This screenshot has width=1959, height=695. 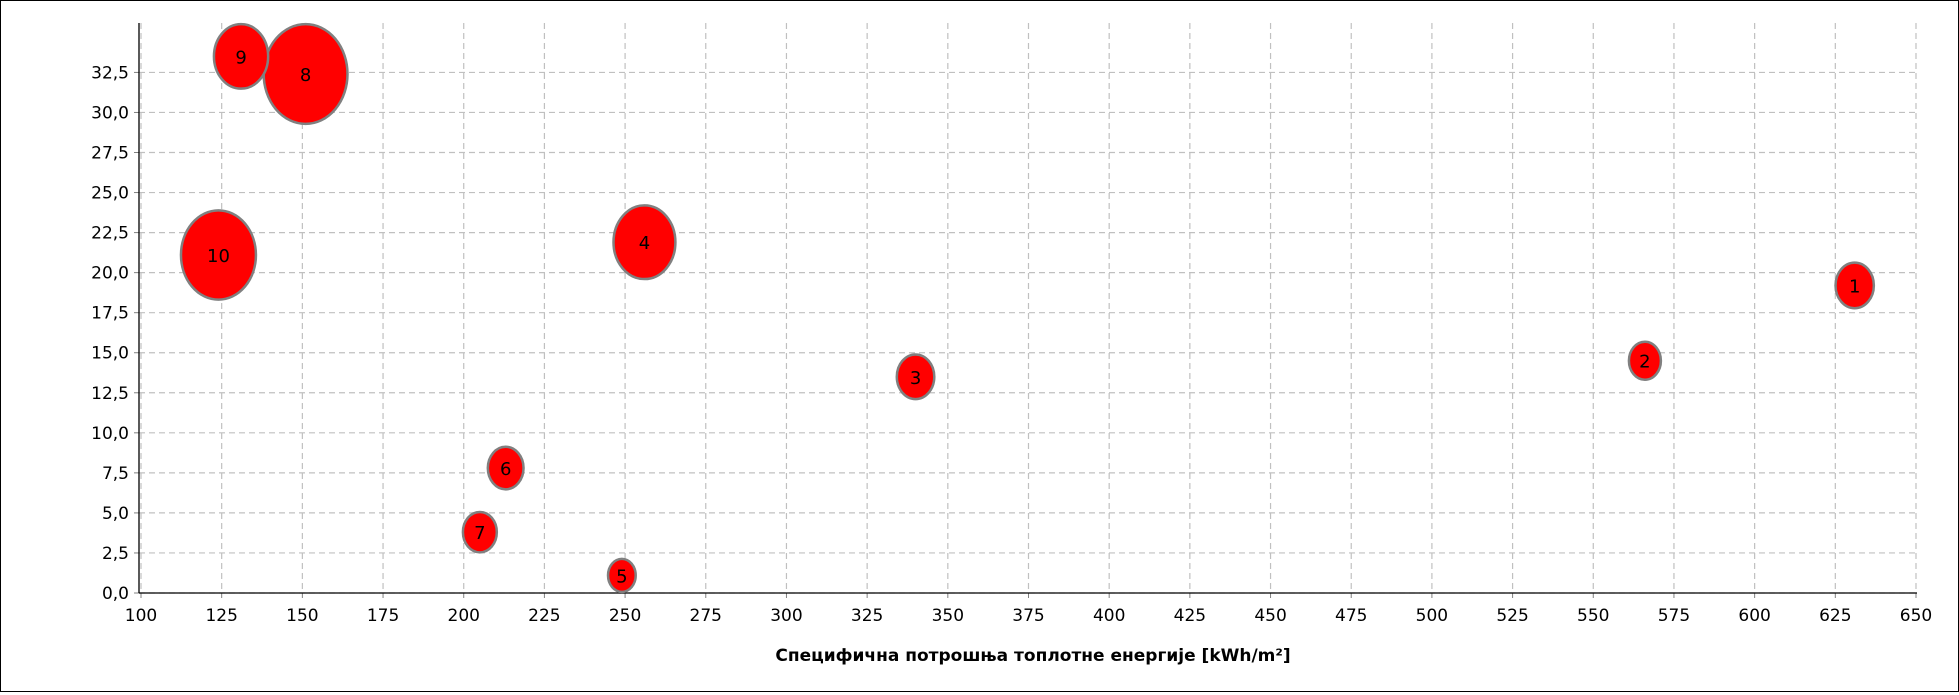 What do you see at coordinates (141, 616) in the screenshot?
I see `x-tick-label: 100` at bounding box center [141, 616].